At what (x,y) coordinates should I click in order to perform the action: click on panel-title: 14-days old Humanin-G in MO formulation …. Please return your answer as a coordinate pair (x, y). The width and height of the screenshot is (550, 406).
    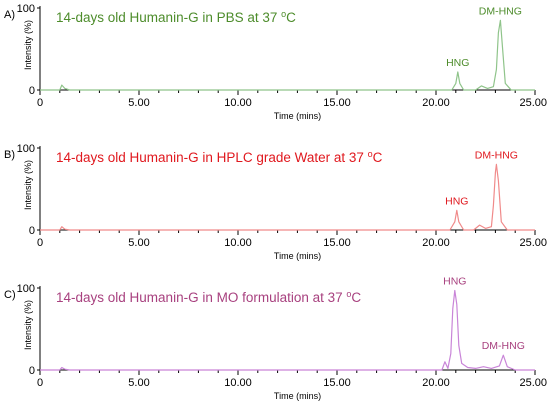
    Looking at the image, I should click on (208, 297).